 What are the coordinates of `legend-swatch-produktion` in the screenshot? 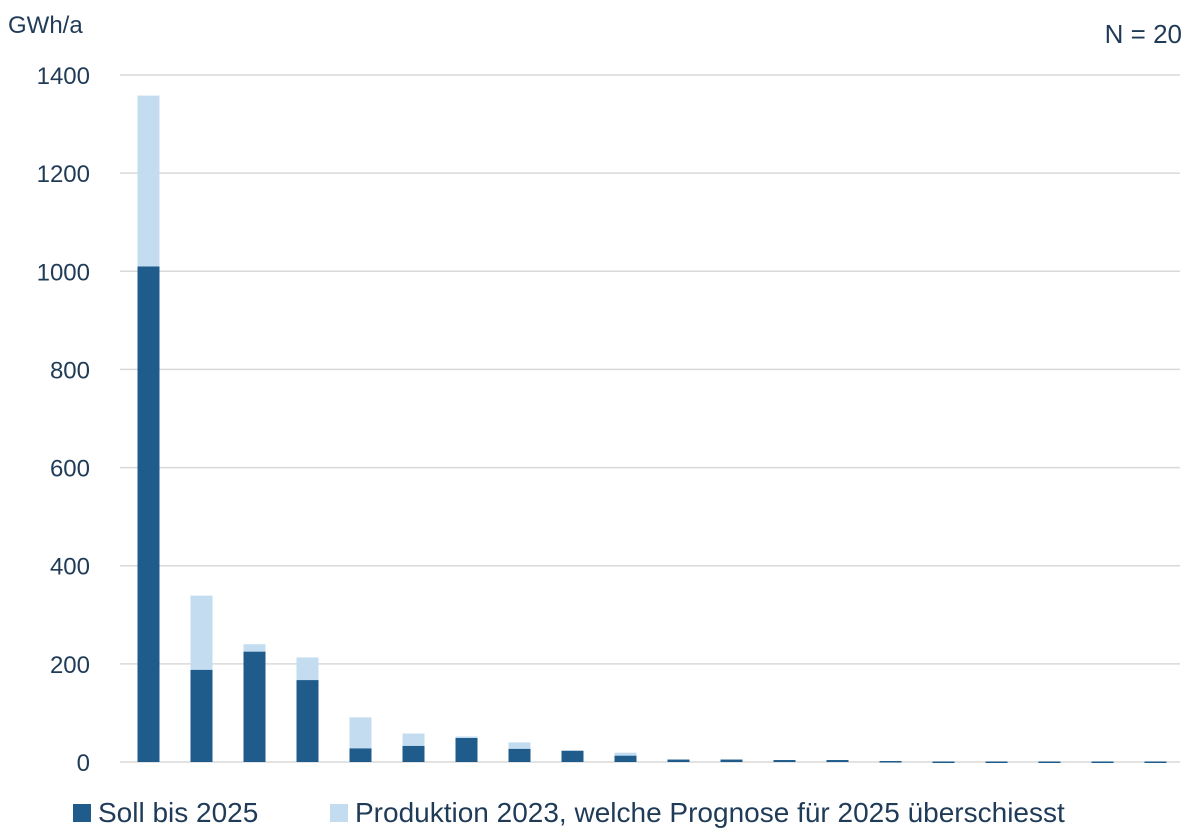 It's located at (339, 813).